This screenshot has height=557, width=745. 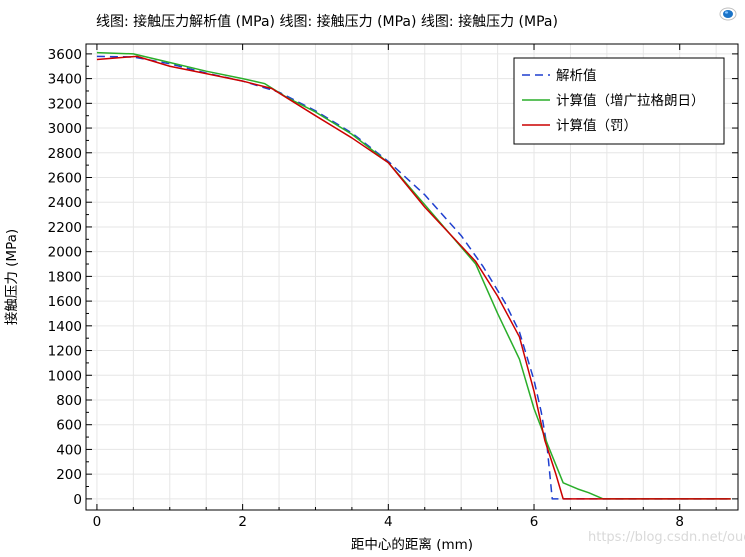 I want to click on legend-label-2: 计算值（增广拉格朗日）, so click(x=630, y=101).